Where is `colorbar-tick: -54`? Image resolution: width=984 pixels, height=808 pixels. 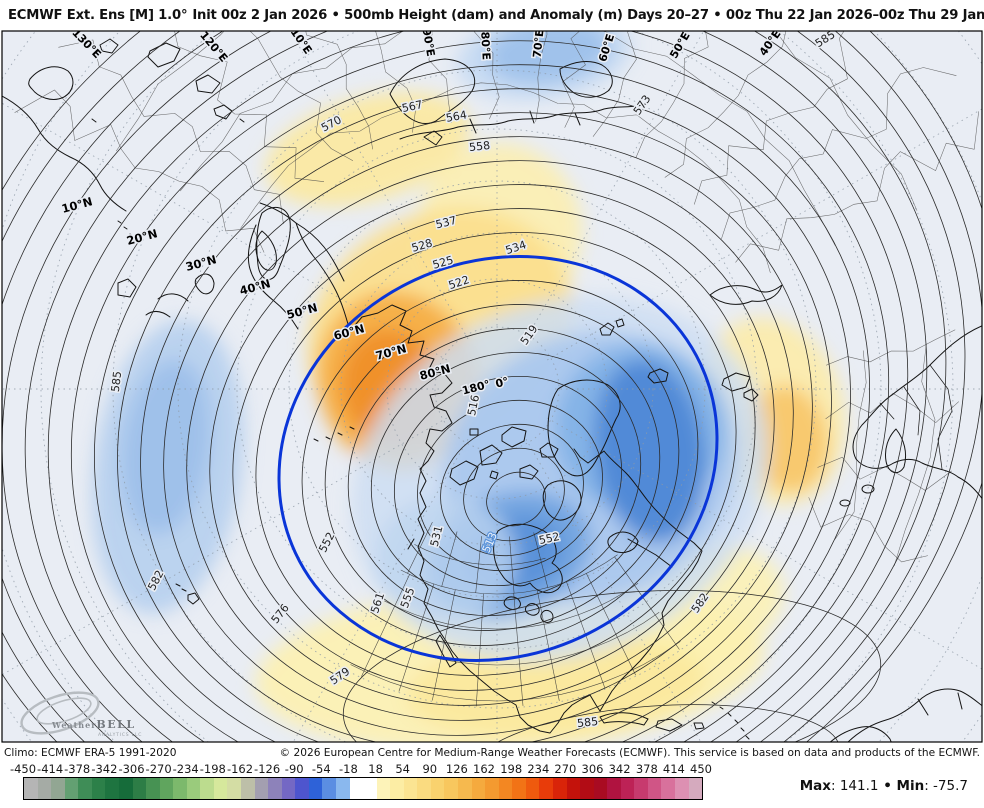
colorbar-tick: -54 is located at coordinates (321, 769).